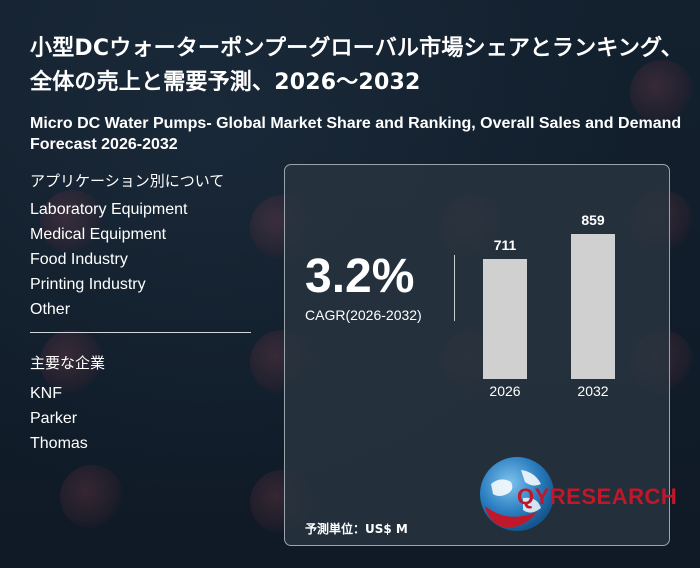 This screenshot has width=700, height=568. I want to click on list-item: Other, so click(50, 309).